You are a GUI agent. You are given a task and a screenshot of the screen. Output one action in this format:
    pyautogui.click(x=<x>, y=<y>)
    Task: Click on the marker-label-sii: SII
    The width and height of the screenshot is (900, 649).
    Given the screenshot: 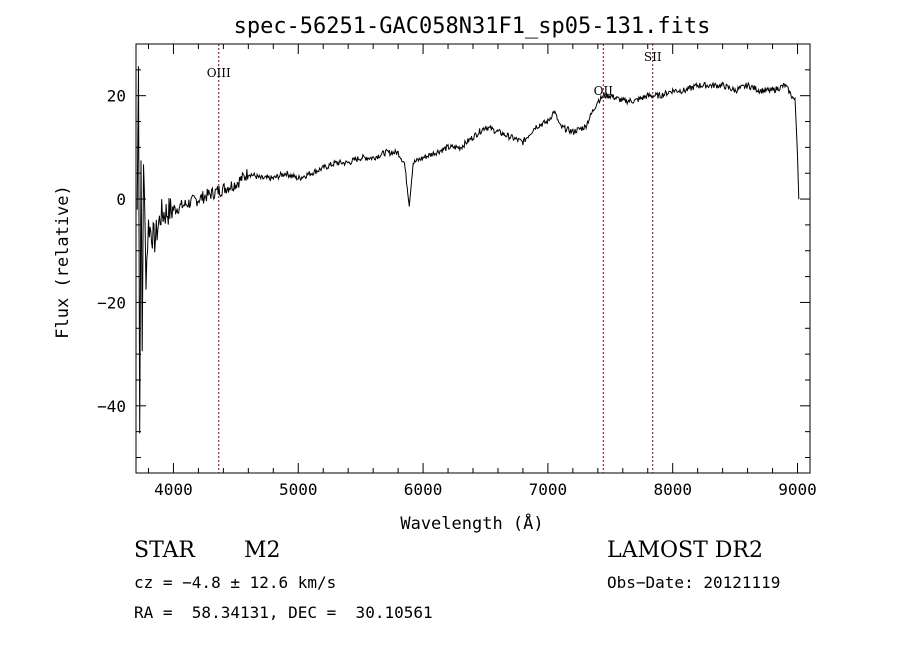 What is the action you would take?
    pyautogui.click(x=653, y=57)
    